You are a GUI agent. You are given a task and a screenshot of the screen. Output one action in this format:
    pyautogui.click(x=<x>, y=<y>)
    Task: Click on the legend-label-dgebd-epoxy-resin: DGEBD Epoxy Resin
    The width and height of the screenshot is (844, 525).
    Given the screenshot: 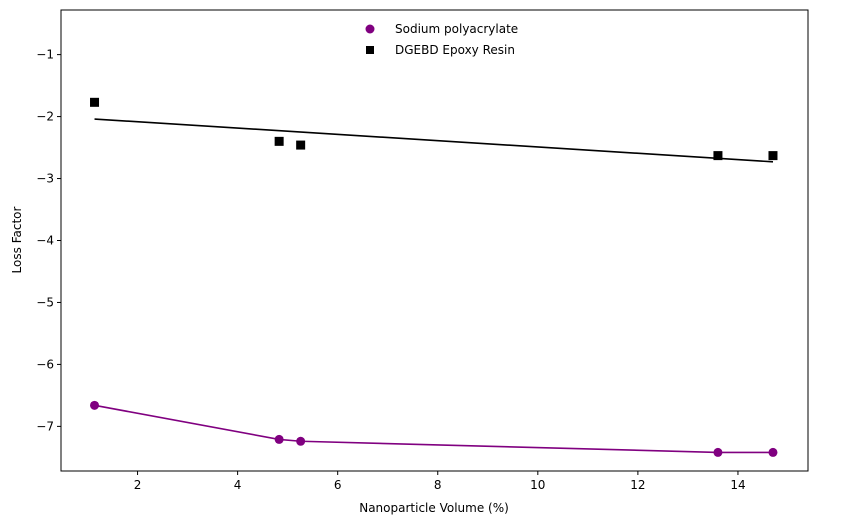 What is the action you would take?
    pyautogui.click(x=455, y=50)
    